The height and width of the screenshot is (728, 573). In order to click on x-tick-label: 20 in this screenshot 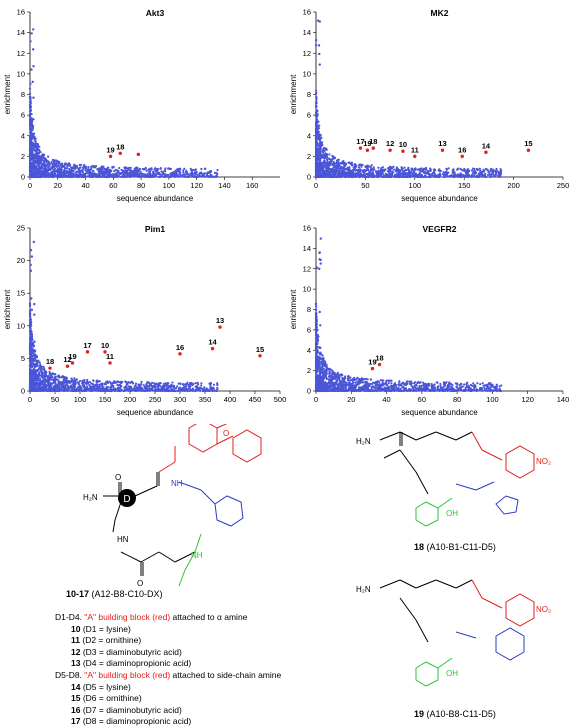, I will do `click(58, 185)`.